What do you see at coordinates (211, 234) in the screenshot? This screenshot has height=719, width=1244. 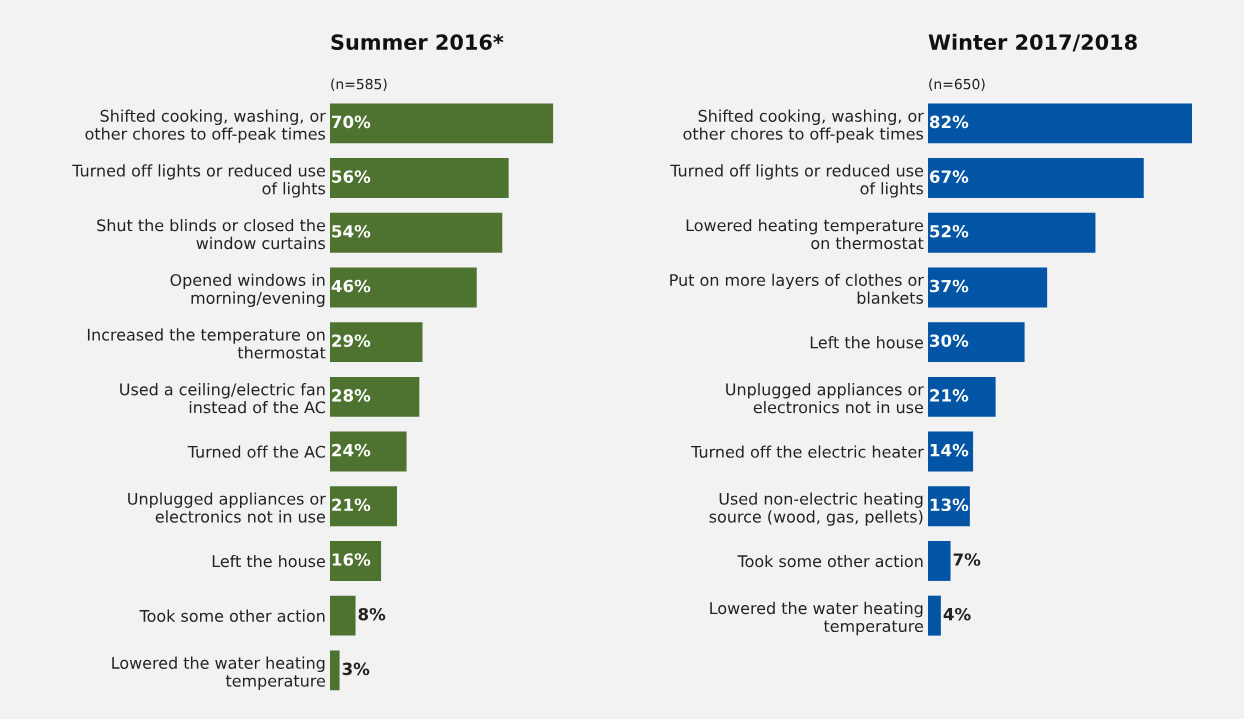 I see `y-tick-label: Shut the blinds or closed the window curtains` at bounding box center [211, 234].